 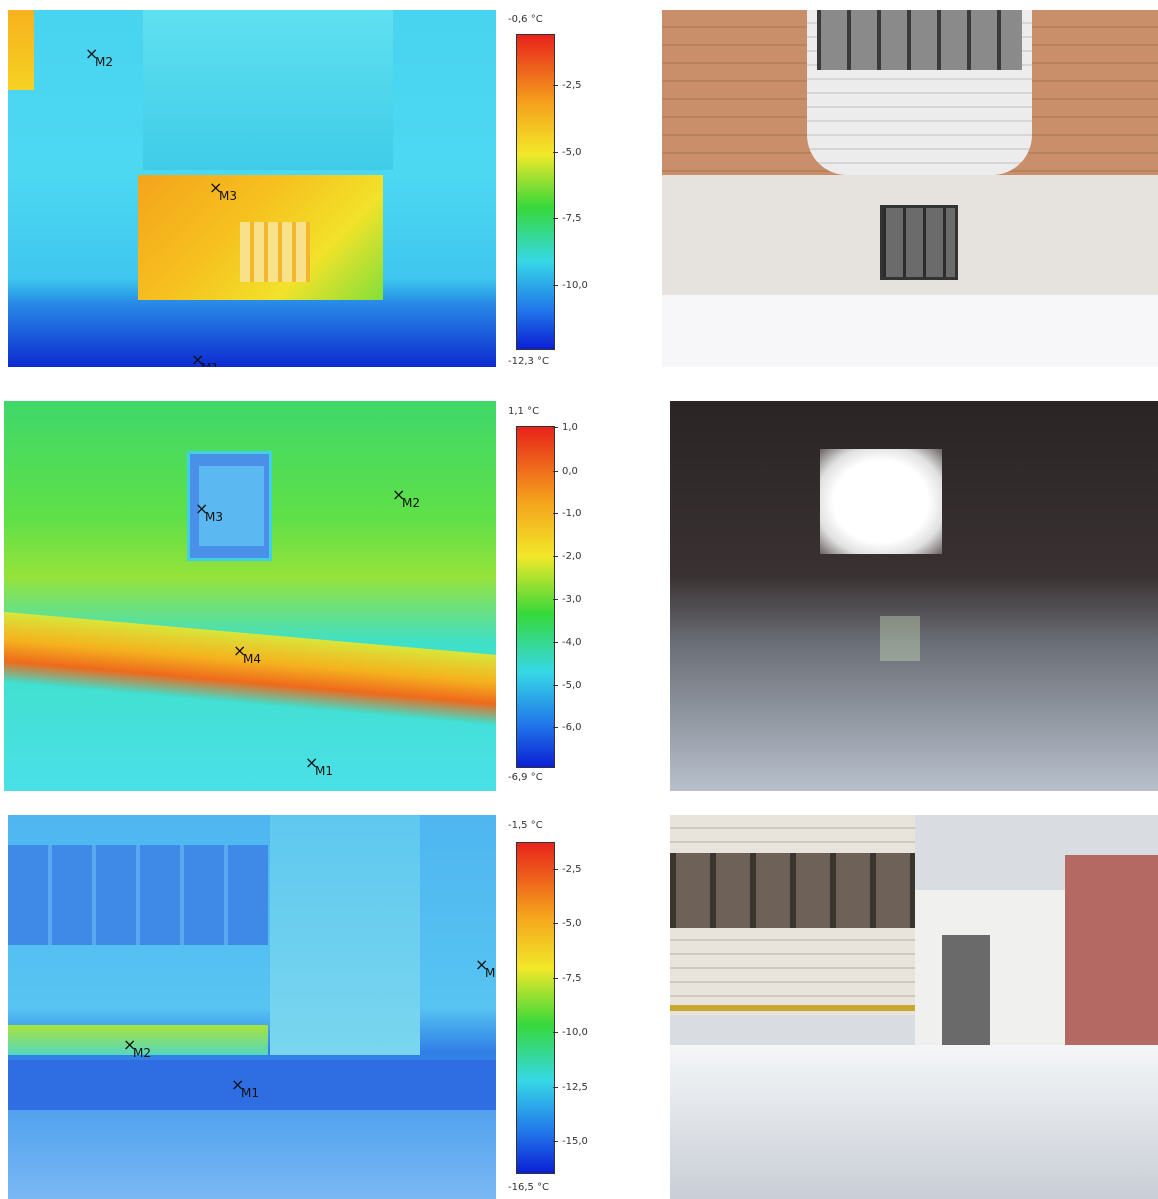 I want to click on building-facade, so click(x=268, y=90).